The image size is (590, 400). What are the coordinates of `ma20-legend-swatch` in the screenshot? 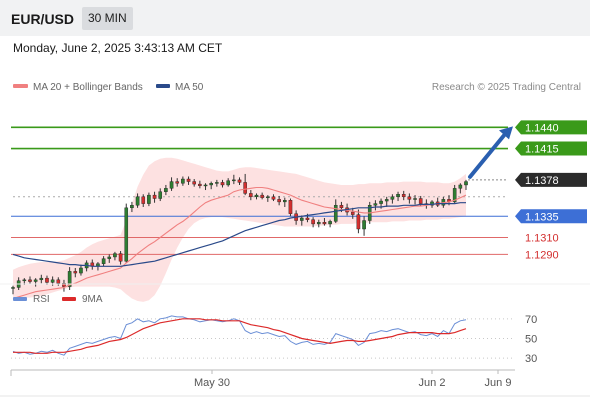 It's located at (20, 86).